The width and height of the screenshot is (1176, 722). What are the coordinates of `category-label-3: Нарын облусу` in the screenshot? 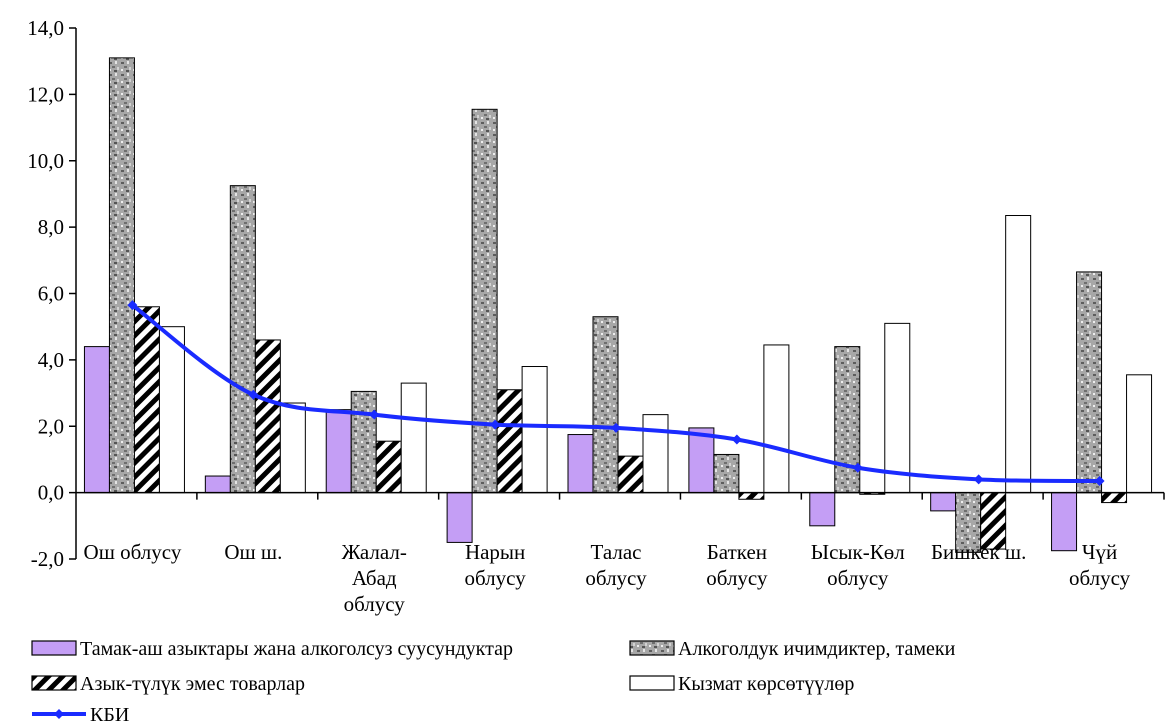 It's located at (496, 565).